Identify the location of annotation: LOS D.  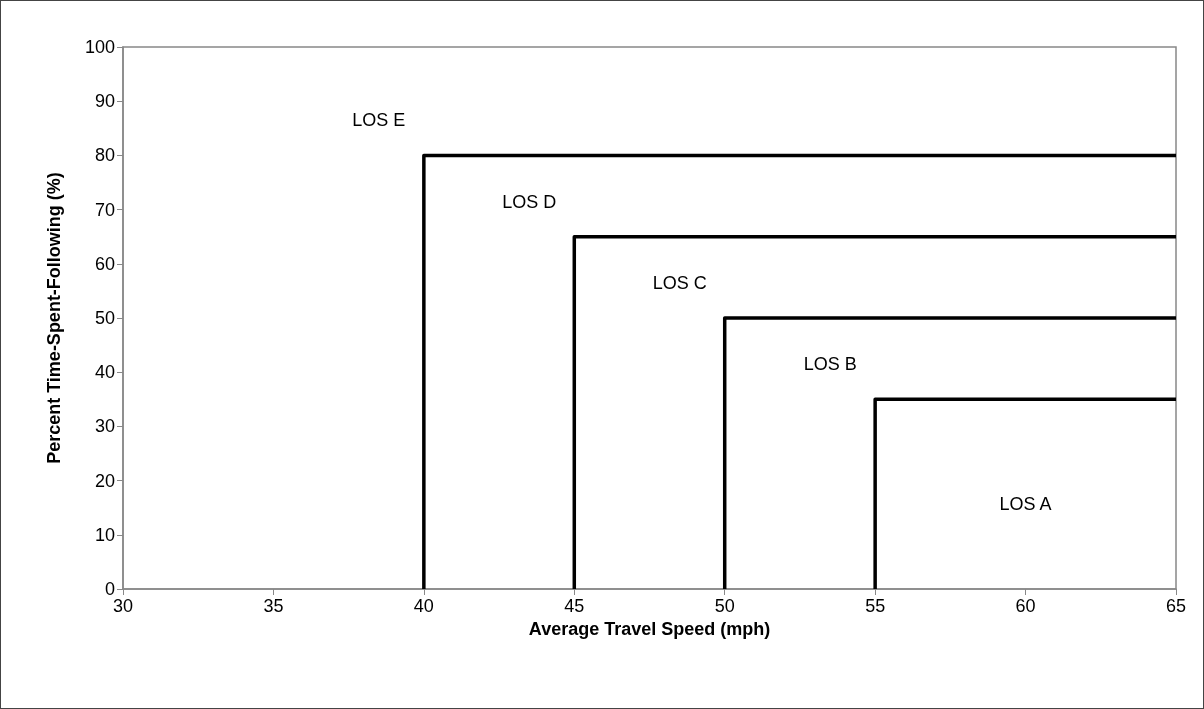
(529, 201).